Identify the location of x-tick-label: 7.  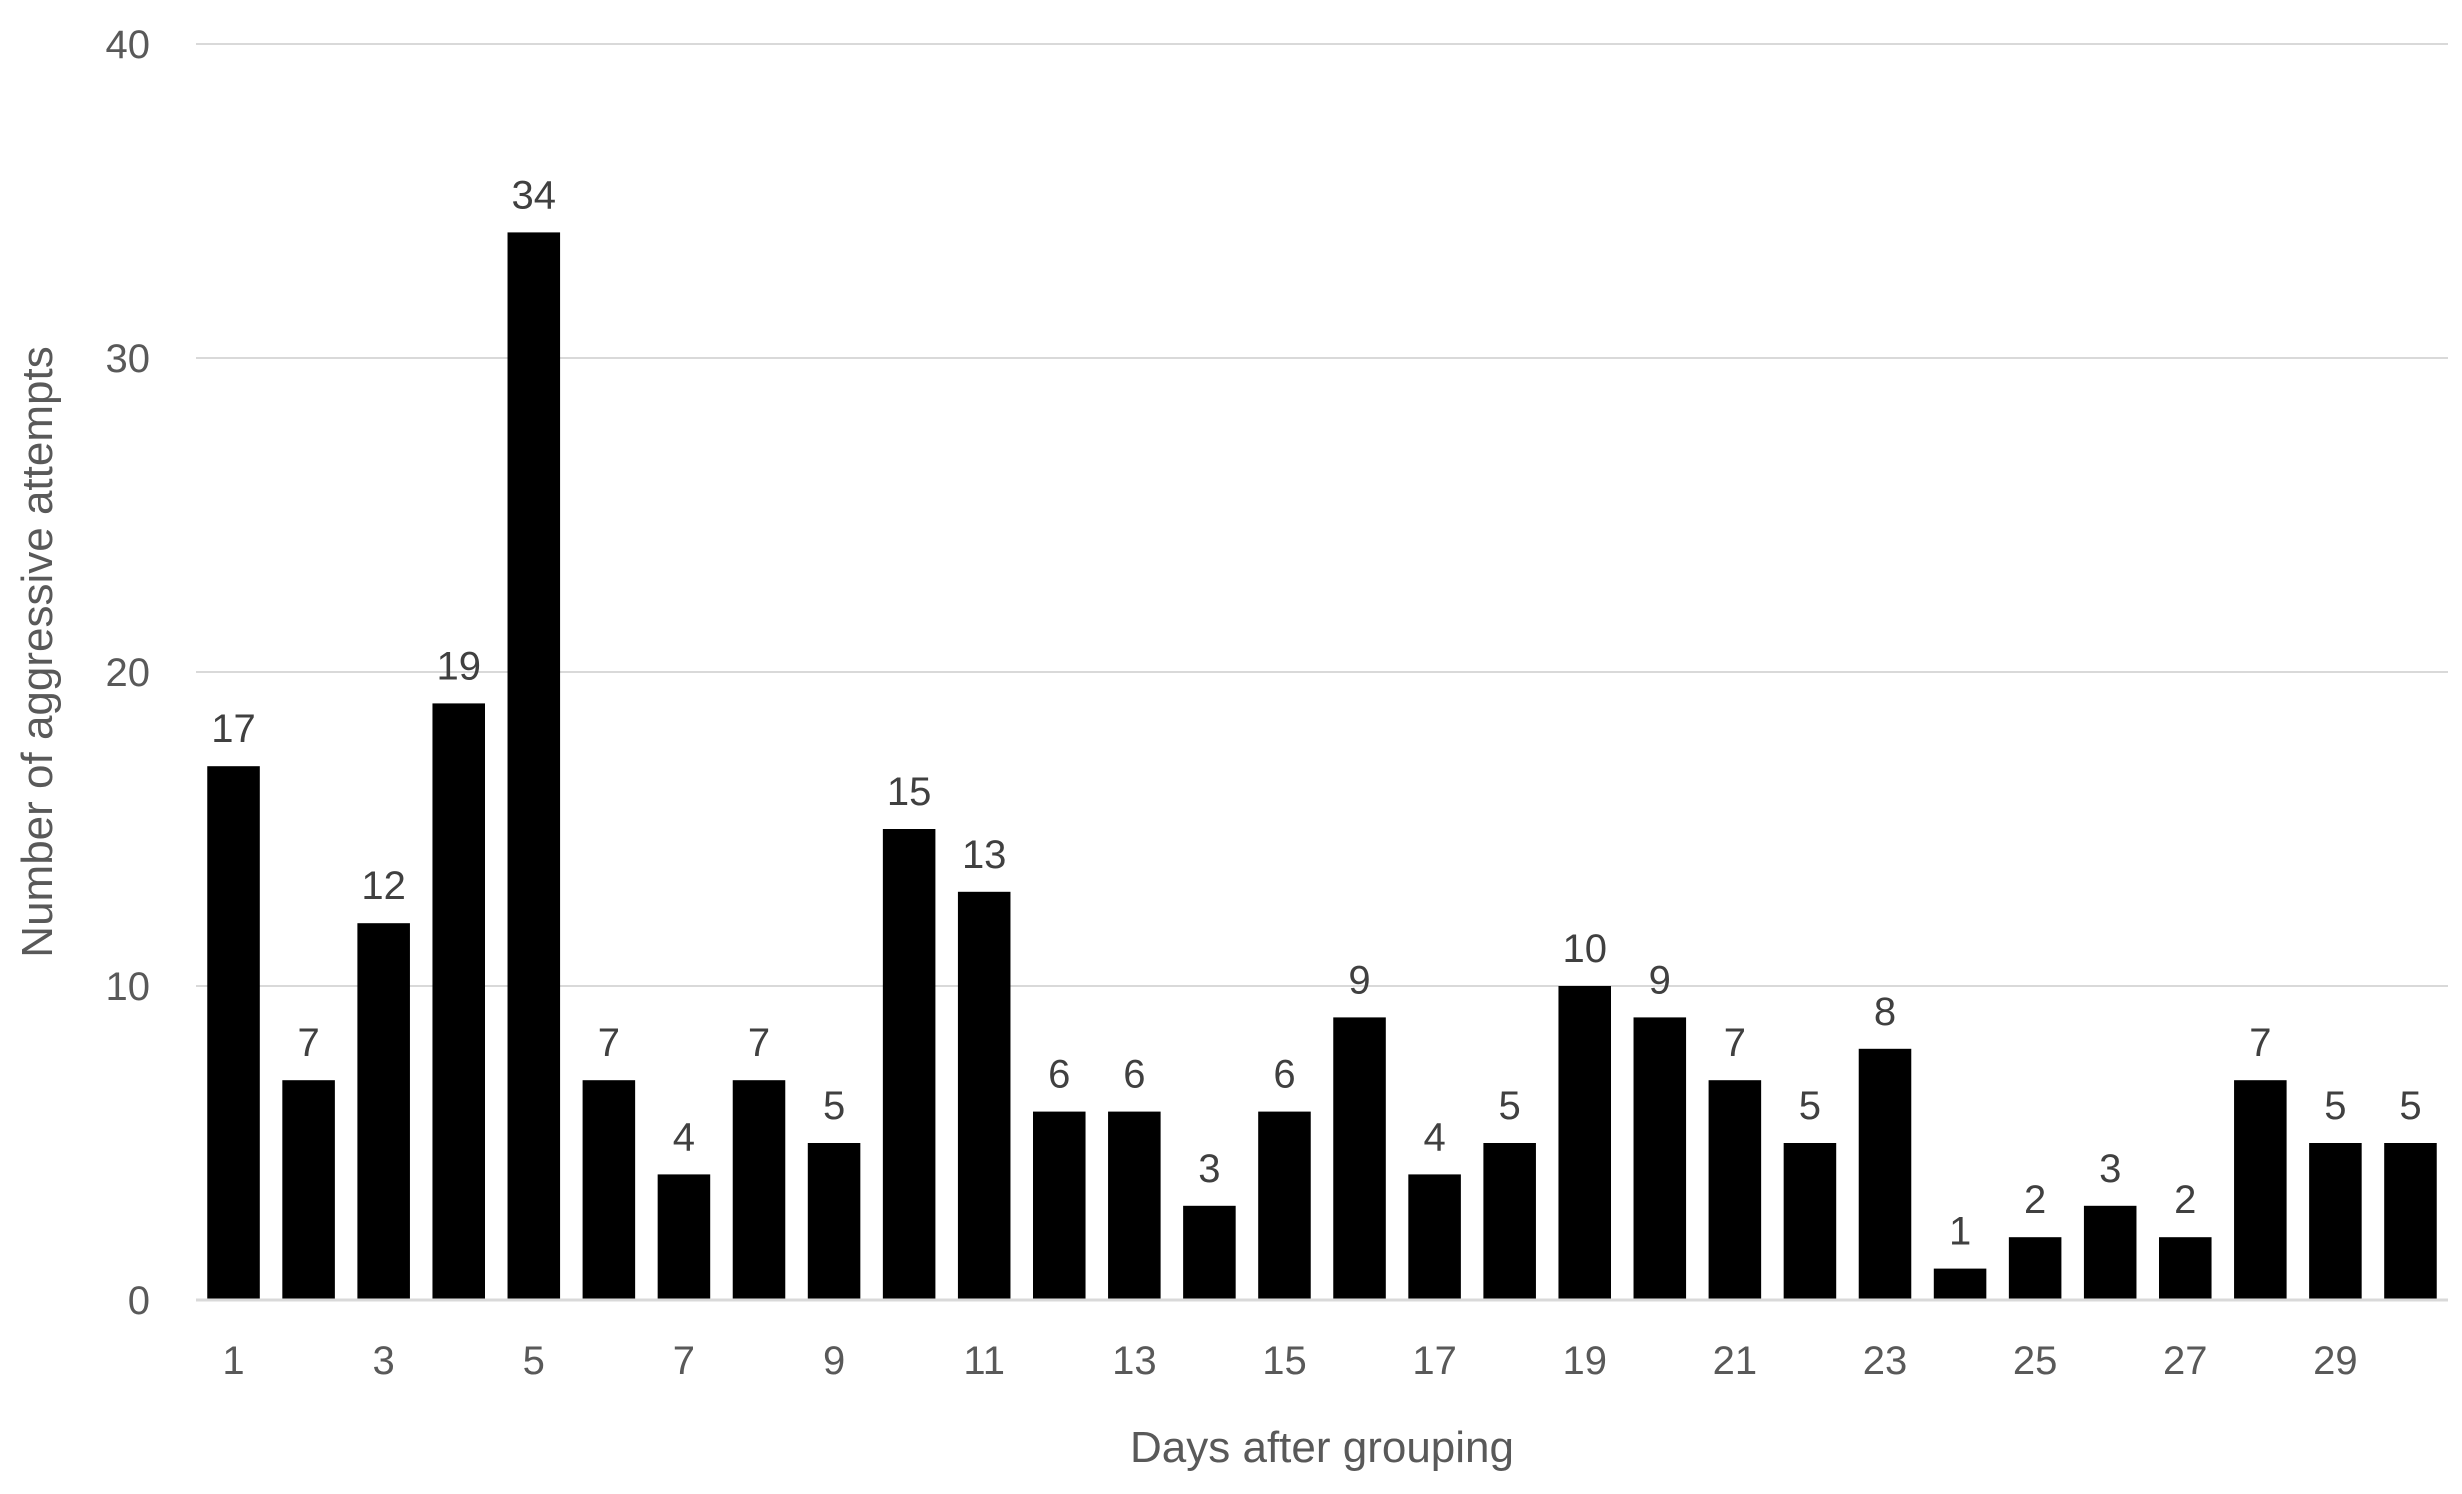
(684, 1361).